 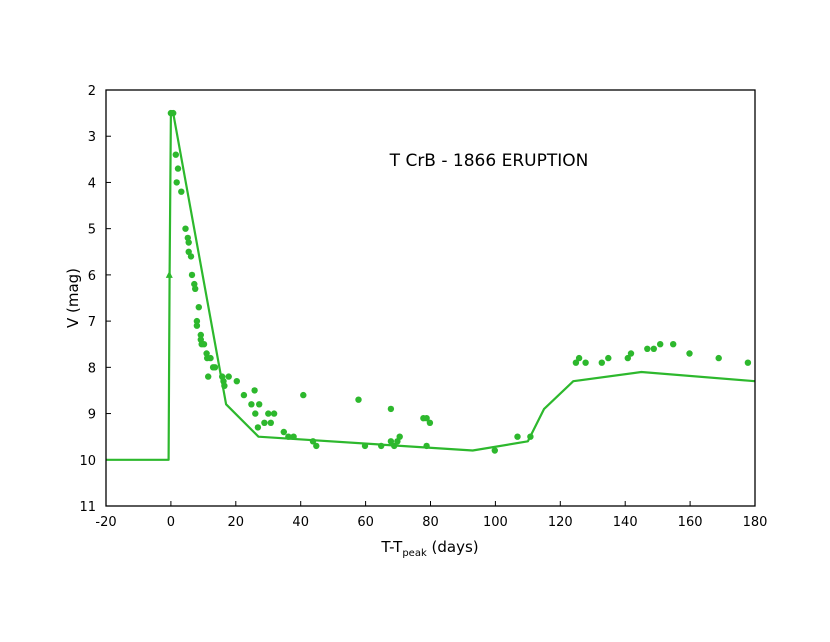 I want to click on x-tick-label: 0, so click(x=171, y=522).